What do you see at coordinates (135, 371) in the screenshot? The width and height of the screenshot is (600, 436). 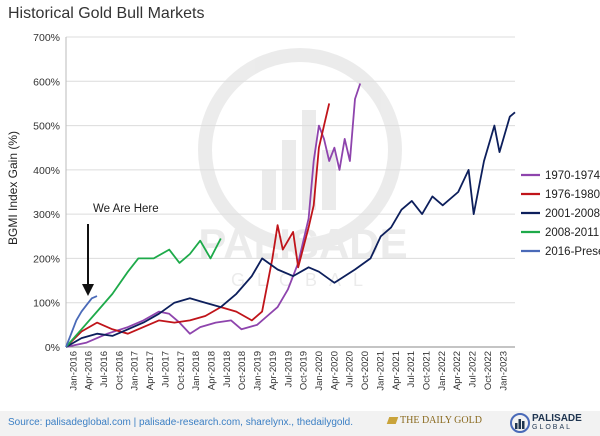 I see `x-tick-label: Jan-2017` at bounding box center [135, 371].